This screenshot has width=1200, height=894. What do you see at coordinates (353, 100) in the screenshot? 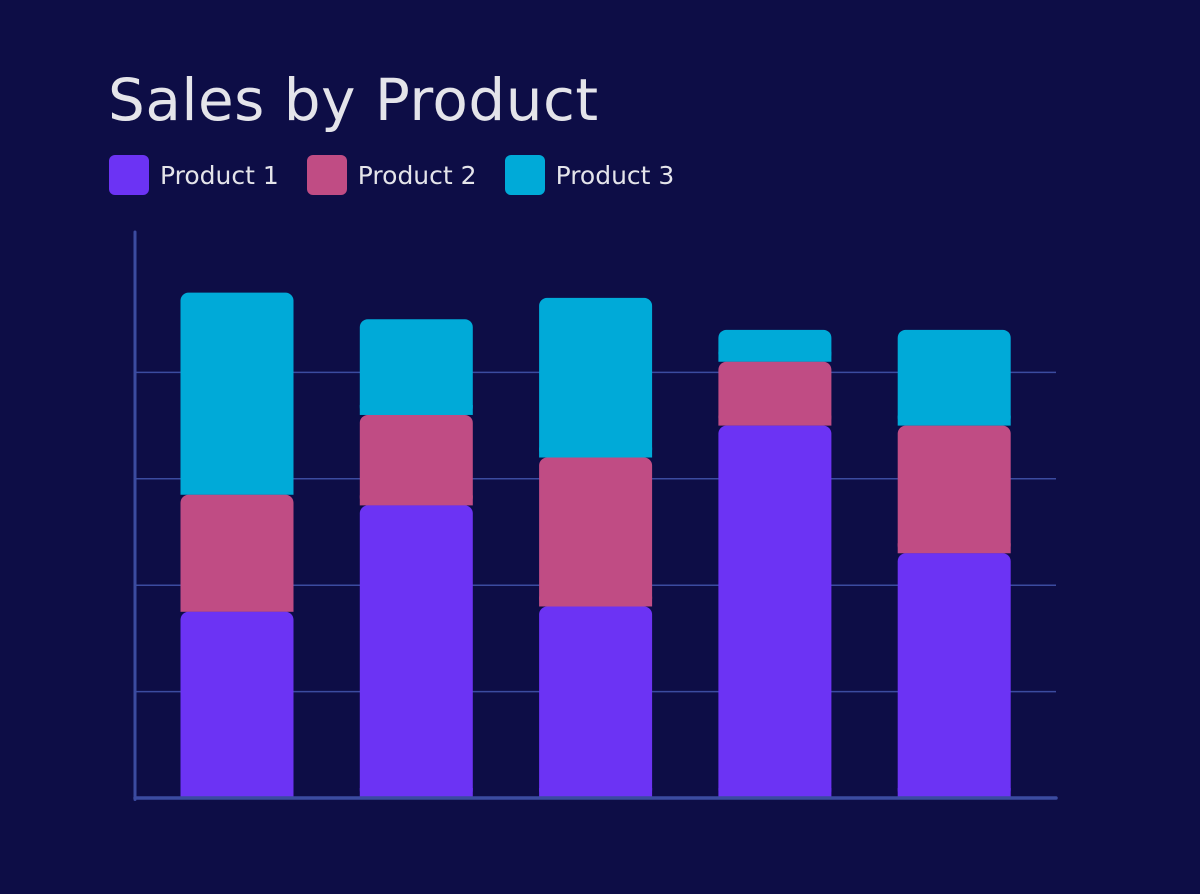
I see `chart-title: Sales by Product` at bounding box center [353, 100].